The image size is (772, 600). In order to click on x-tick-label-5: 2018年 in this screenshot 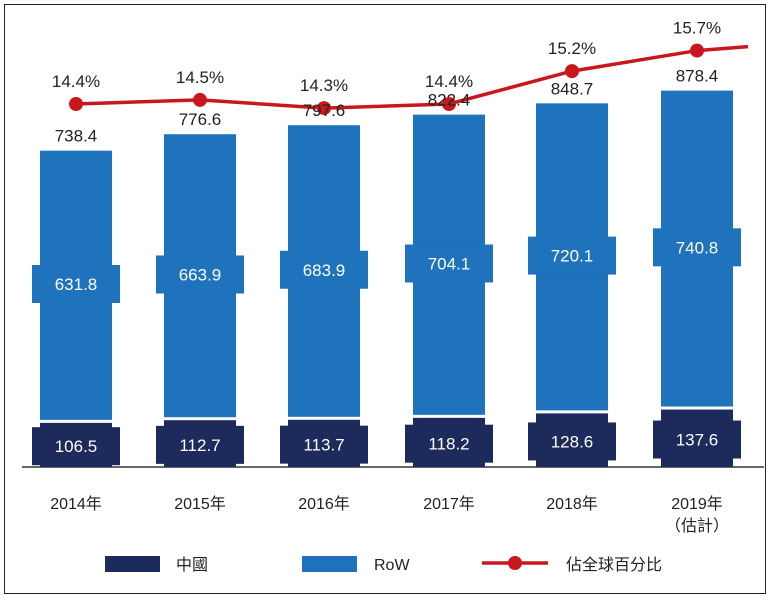, I will do `click(572, 504)`.